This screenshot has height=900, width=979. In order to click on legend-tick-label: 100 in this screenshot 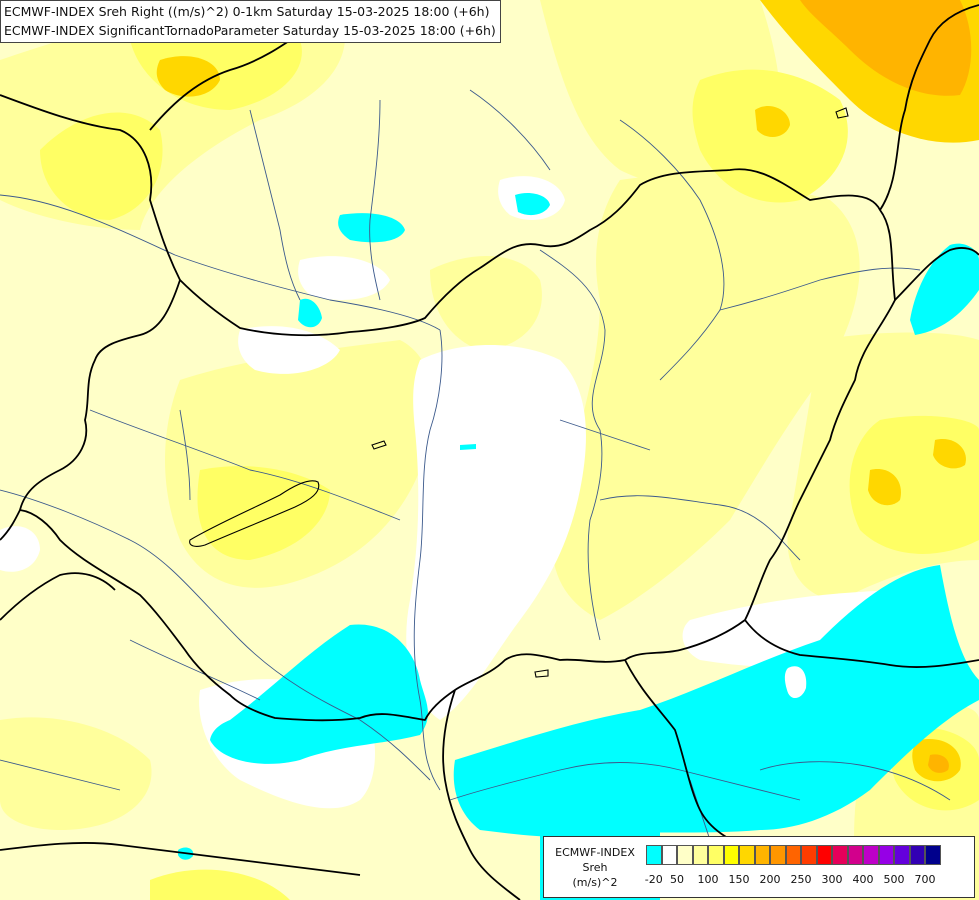, I will do `click(708, 879)`.